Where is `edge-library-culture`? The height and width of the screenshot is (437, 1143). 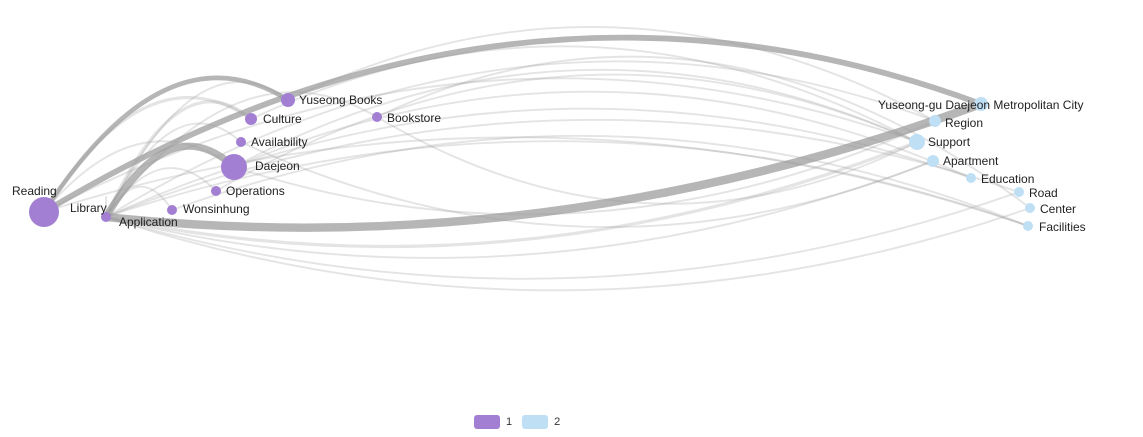 edge-library-culture is located at coordinates (178, 159).